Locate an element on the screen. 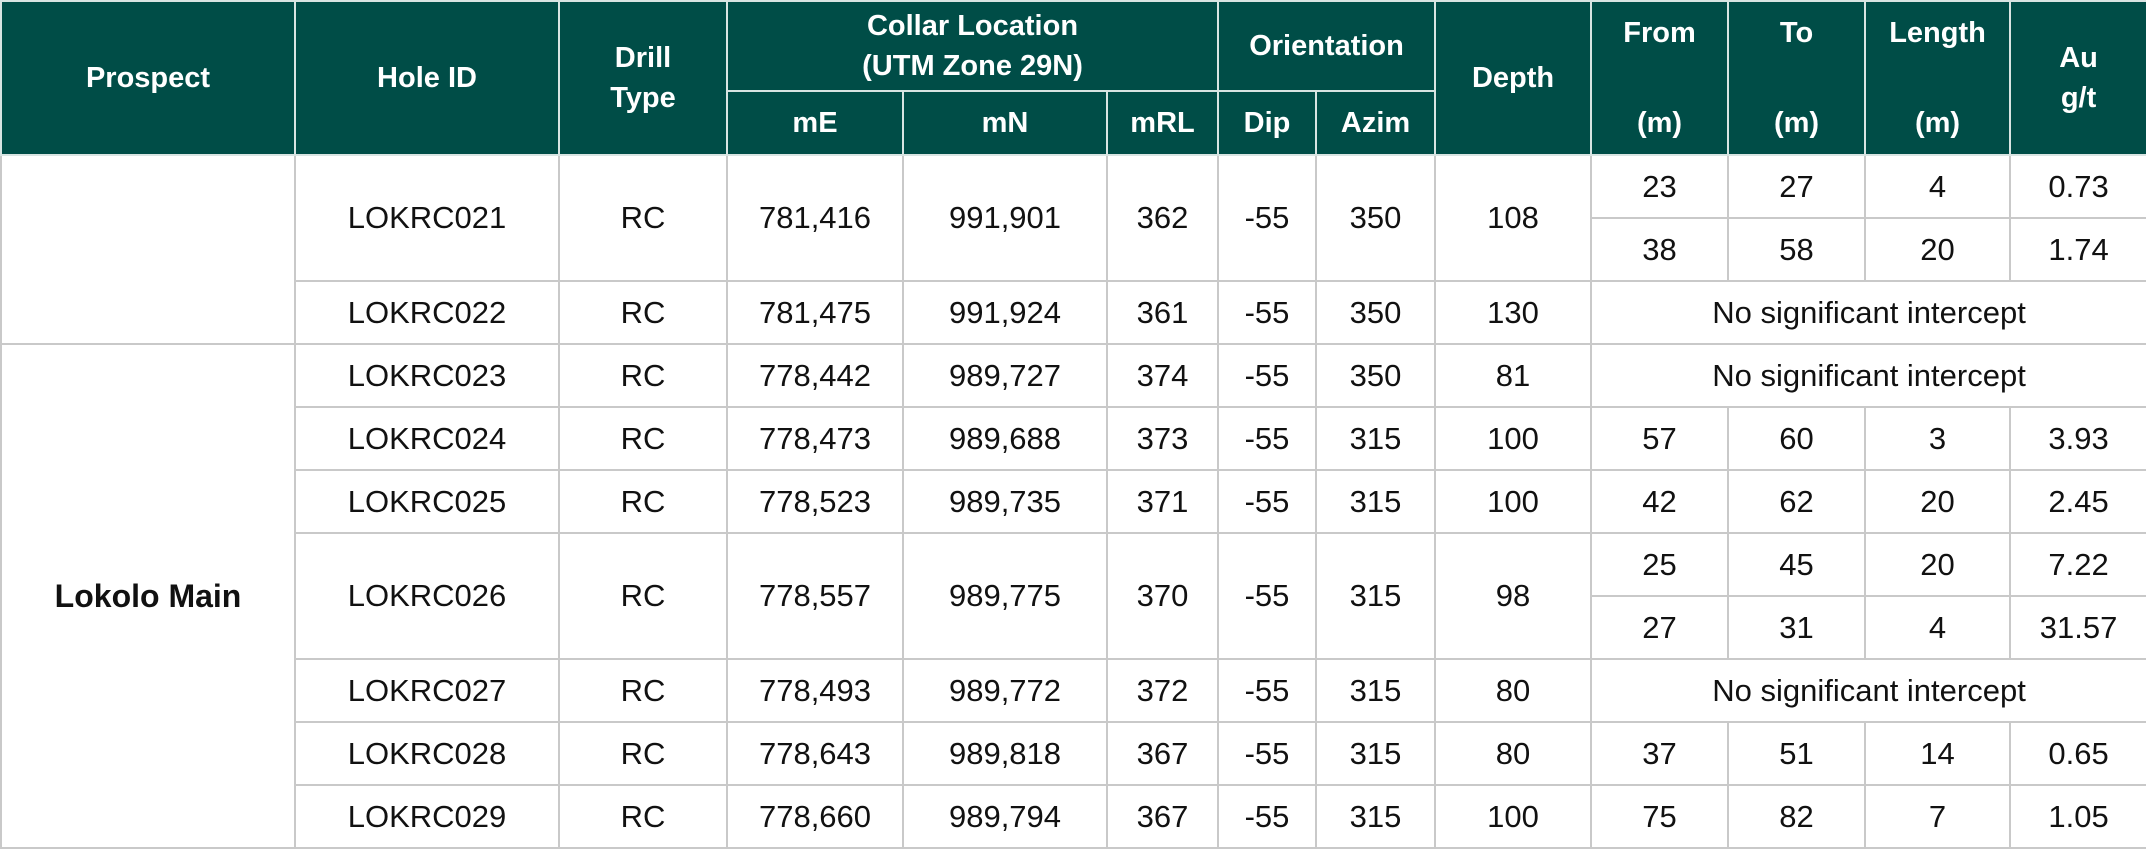 The image size is (2146, 849). header-au-line1: Au is located at coordinates (2078, 58).